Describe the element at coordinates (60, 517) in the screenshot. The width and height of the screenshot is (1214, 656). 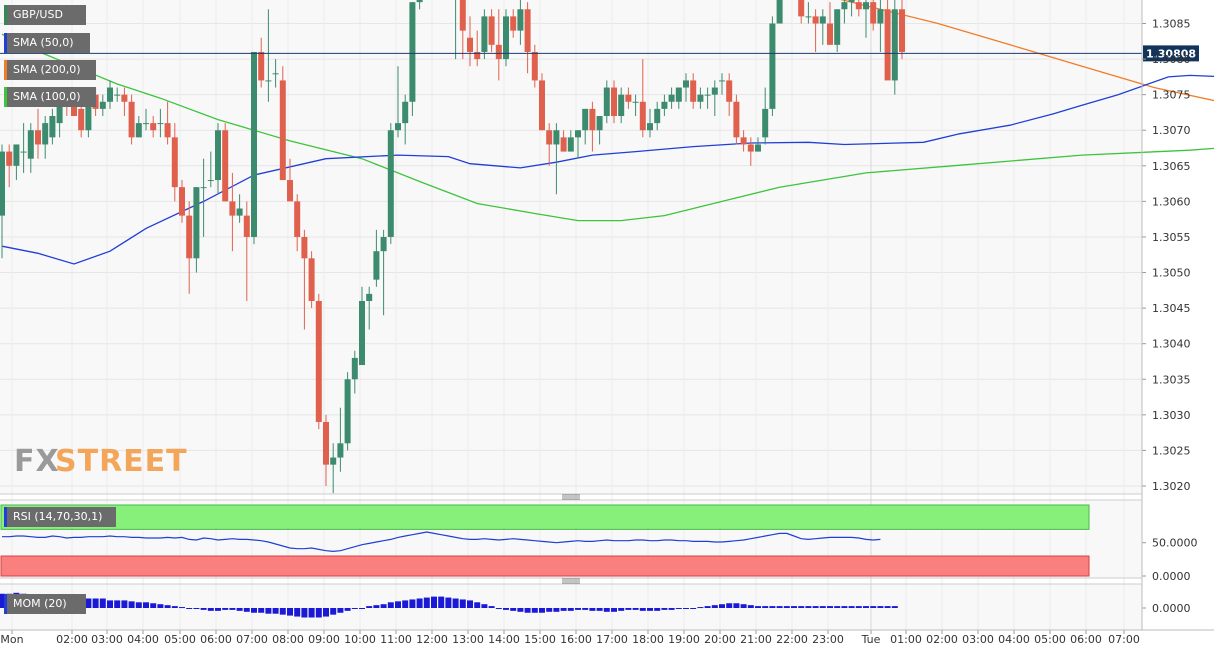
I see `legend-rsi: RSI (14,70,30,1)` at that location.